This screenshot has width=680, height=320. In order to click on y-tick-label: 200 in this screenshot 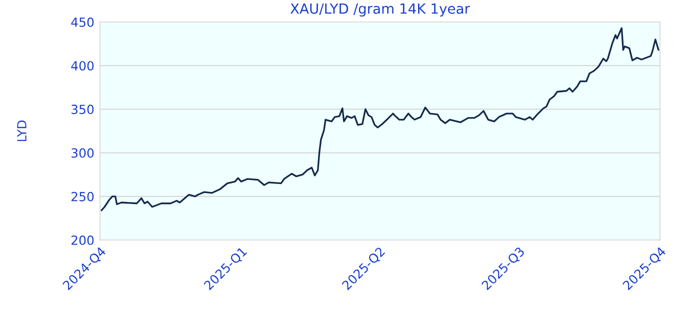, I will do `click(83, 240)`.